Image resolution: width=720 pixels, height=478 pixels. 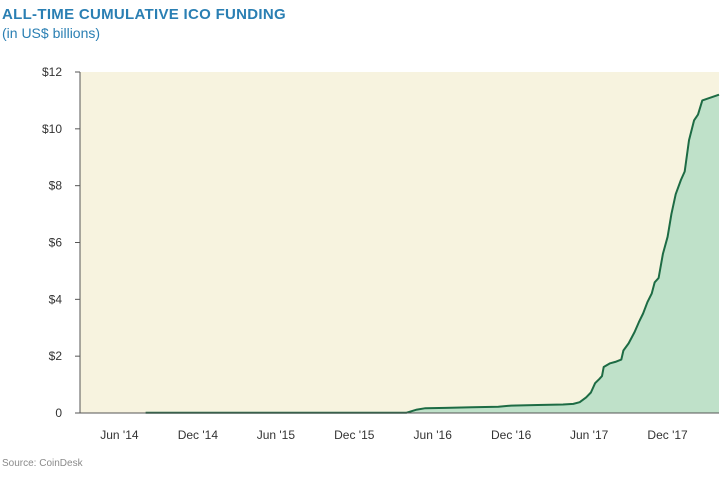 I want to click on x-tick-label: Jun '16, so click(x=433, y=435).